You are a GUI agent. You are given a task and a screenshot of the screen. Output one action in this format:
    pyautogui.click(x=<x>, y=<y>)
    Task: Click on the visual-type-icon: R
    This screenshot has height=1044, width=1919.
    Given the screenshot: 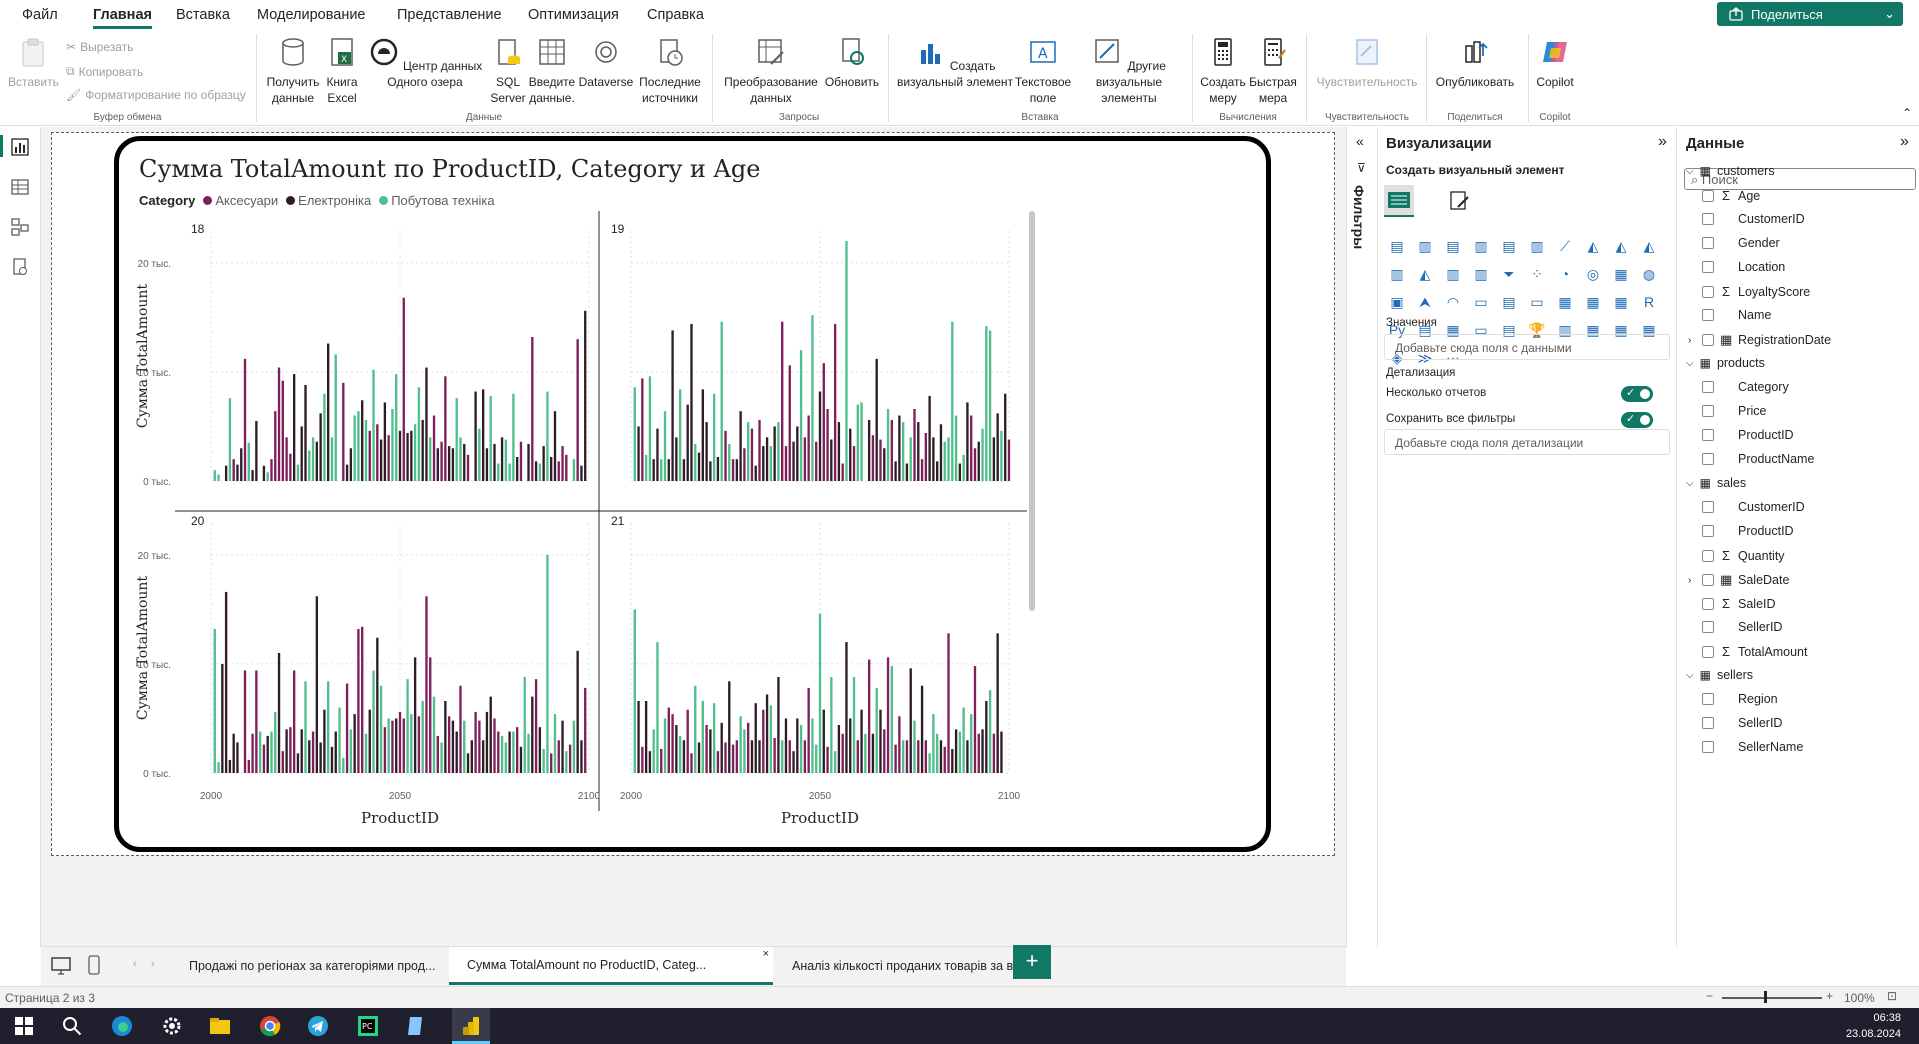 What is the action you would take?
    pyautogui.click(x=1649, y=302)
    